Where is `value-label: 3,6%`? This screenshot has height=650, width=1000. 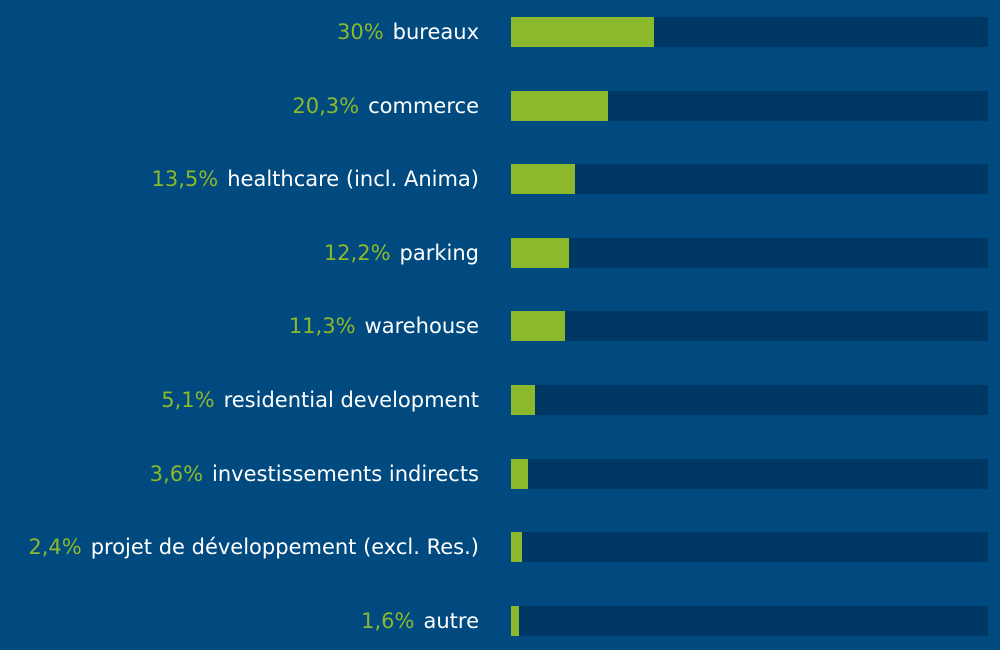 value-label: 3,6% is located at coordinates (176, 474).